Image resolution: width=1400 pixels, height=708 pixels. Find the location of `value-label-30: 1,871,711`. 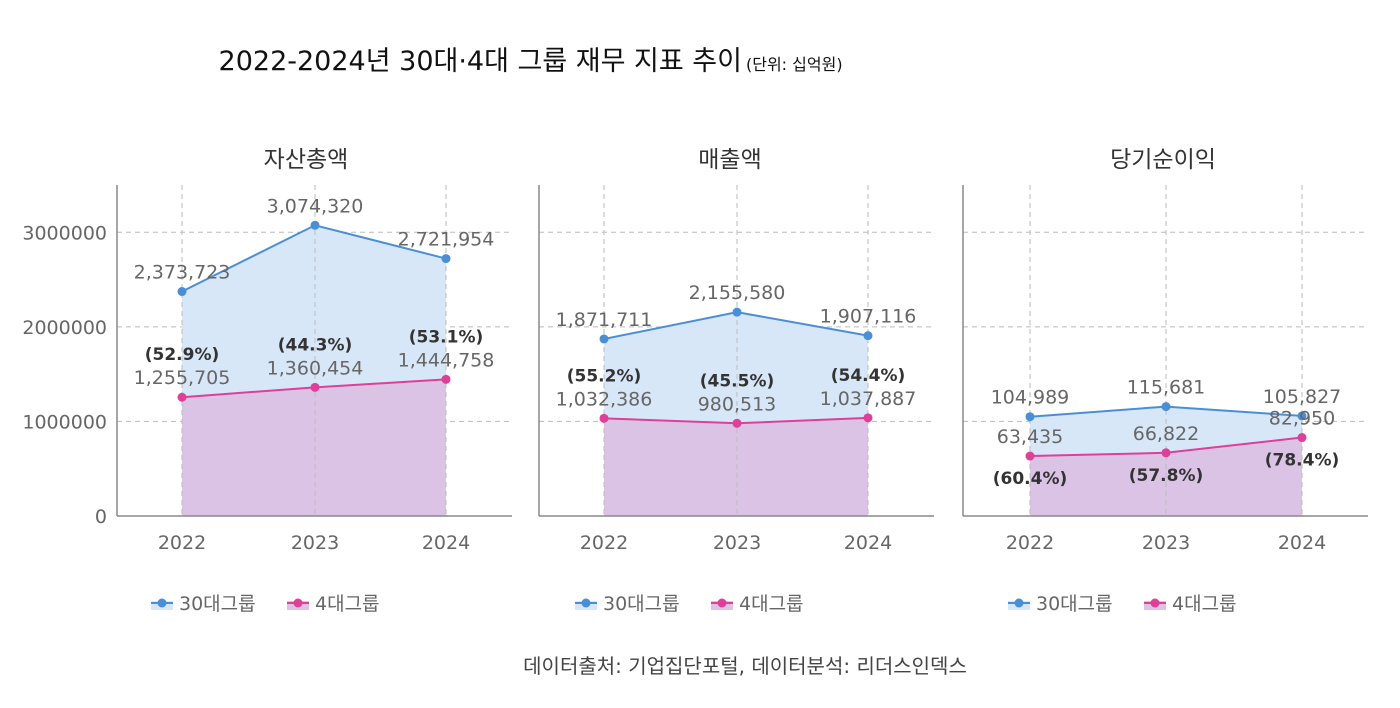

value-label-30: 1,871,711 is located at coordinates (604, 320).